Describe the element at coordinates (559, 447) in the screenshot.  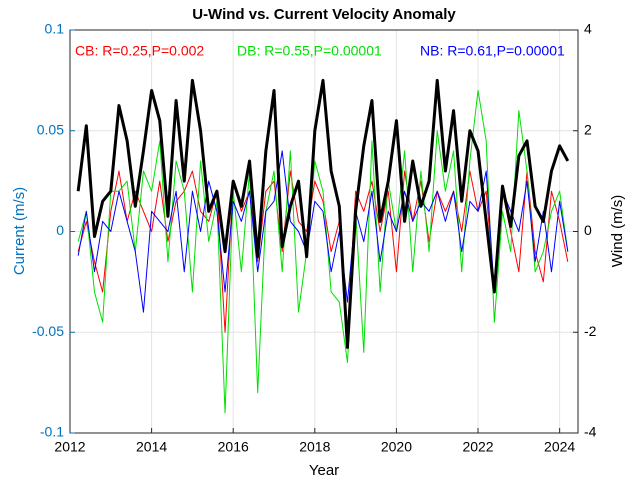
I see `x-tick-label: 2024` at that location.